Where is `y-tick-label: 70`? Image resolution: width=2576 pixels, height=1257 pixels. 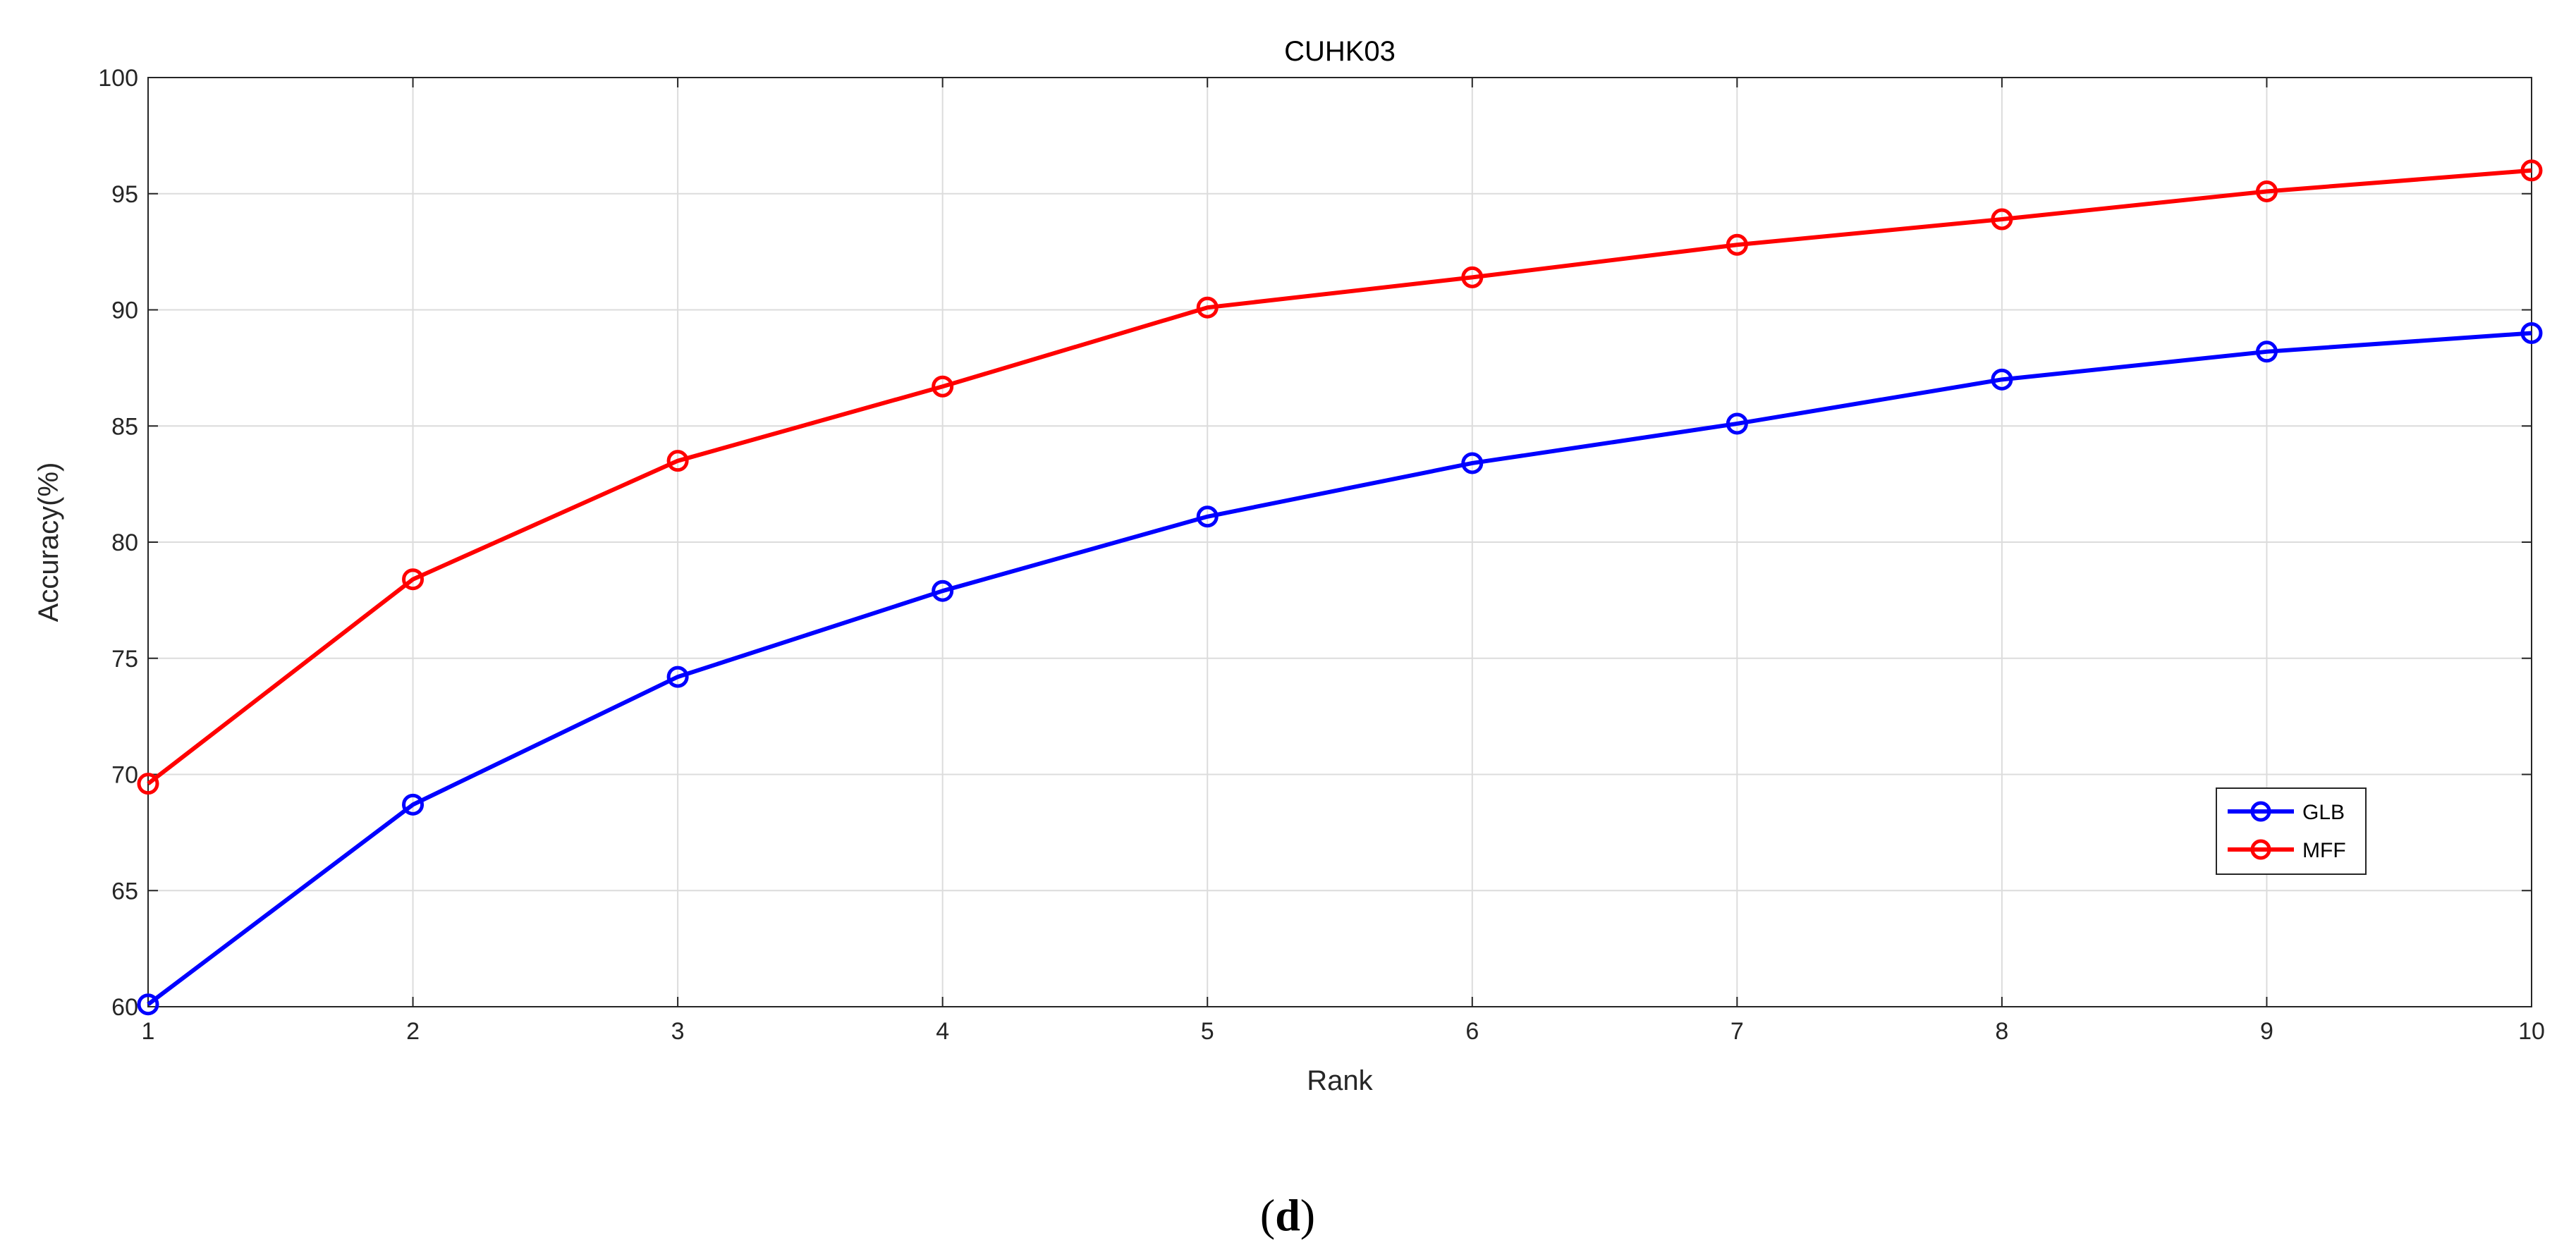 y-tick-label: 70 is located at coordinates (125, 775).